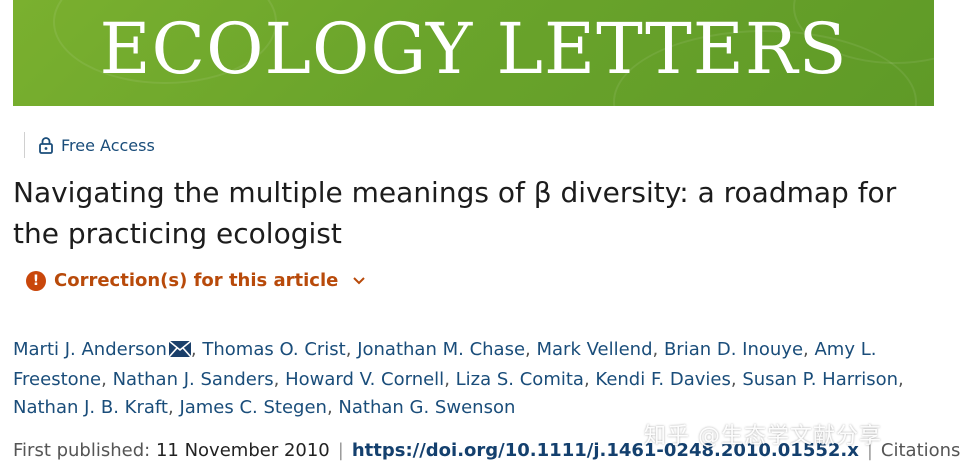 This screenshot has width=960, height=473. What do you see at coordinates (274, 349) in the screenshot?
I see `author-link: Thomas O. Crist` at bounding box center [274, 349].